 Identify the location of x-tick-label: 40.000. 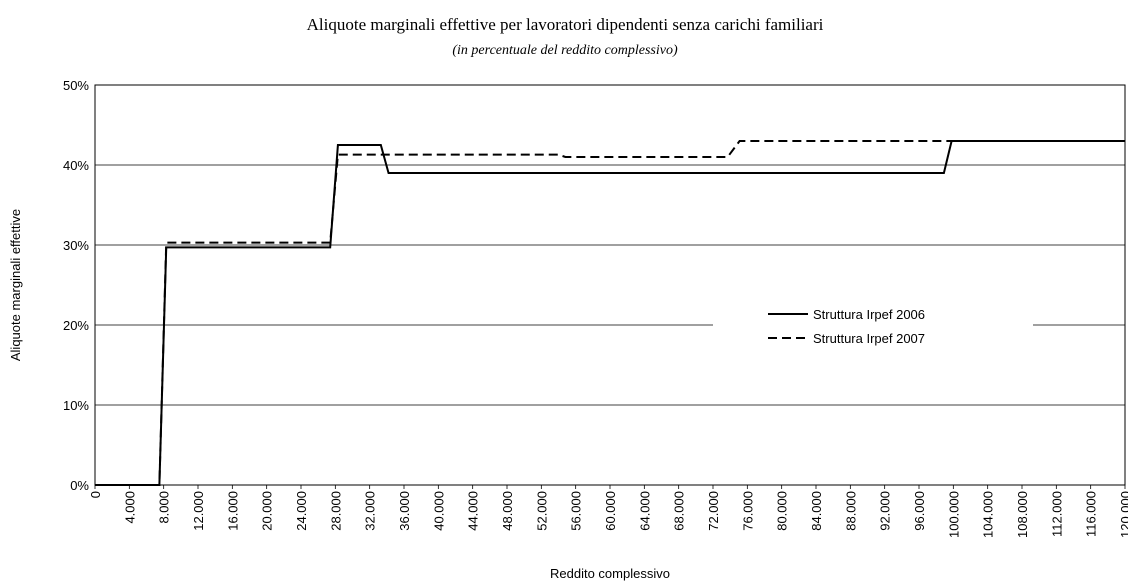
(438, 511).